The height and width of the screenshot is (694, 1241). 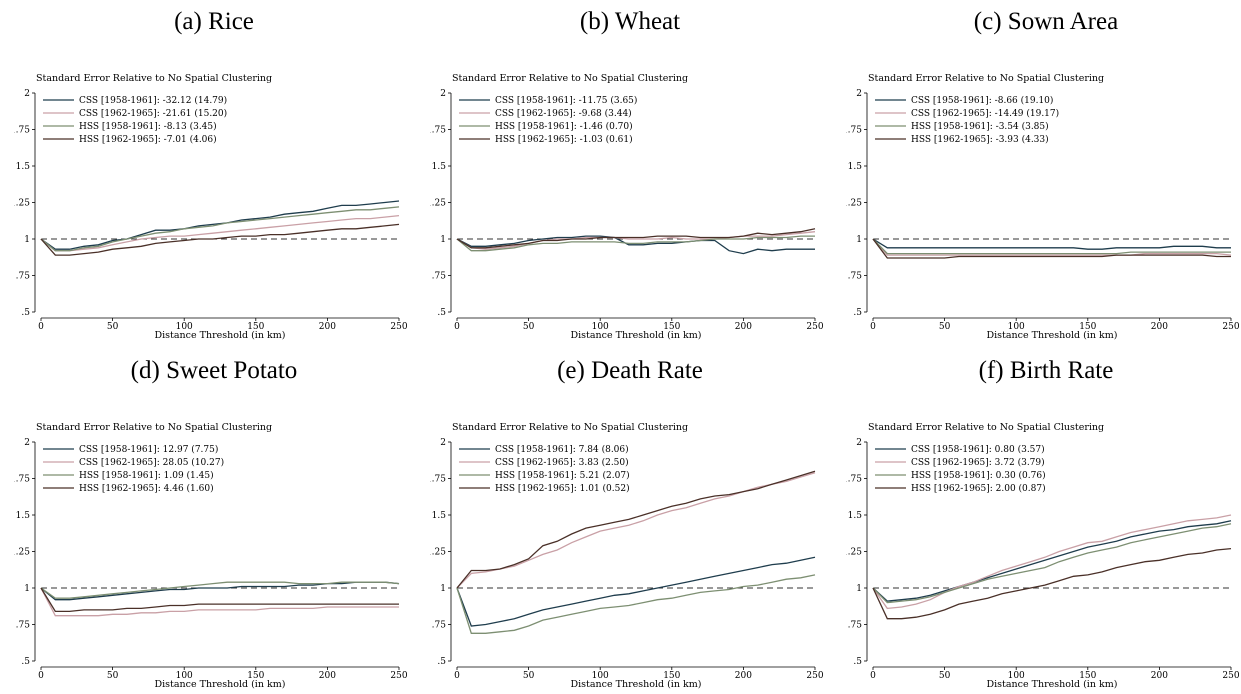 I want to click on legend-entry: CSS [1958-1961]: 0.80 (3.57), so click(x=978, y=449).